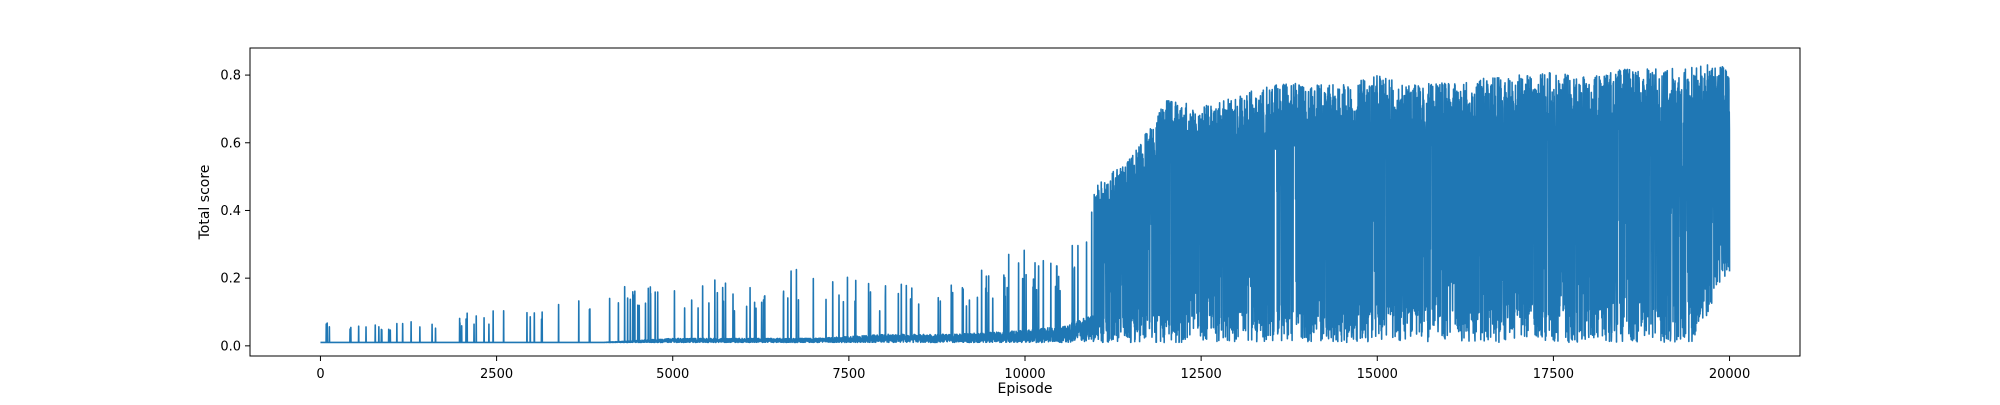 The height and width of the screenshot is (405, 2000). I want to click on y-tick-label: 0.0, so click(230, 346).